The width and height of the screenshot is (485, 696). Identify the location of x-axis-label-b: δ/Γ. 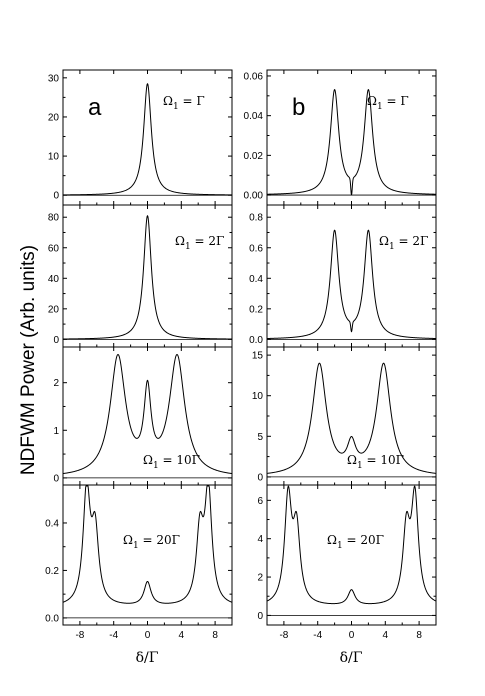
(351, 658).